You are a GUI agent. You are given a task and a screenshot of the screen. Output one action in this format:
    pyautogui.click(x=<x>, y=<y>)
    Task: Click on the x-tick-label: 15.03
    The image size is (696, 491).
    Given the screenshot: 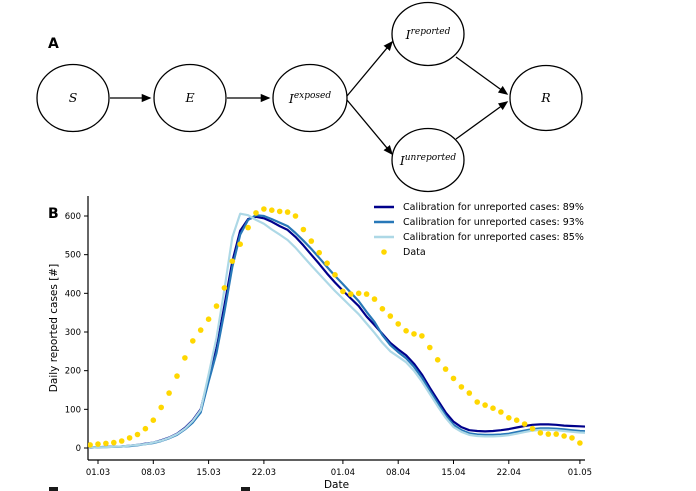 What is the action you would take?
    pyautogui.click(x=208, y=473)
    